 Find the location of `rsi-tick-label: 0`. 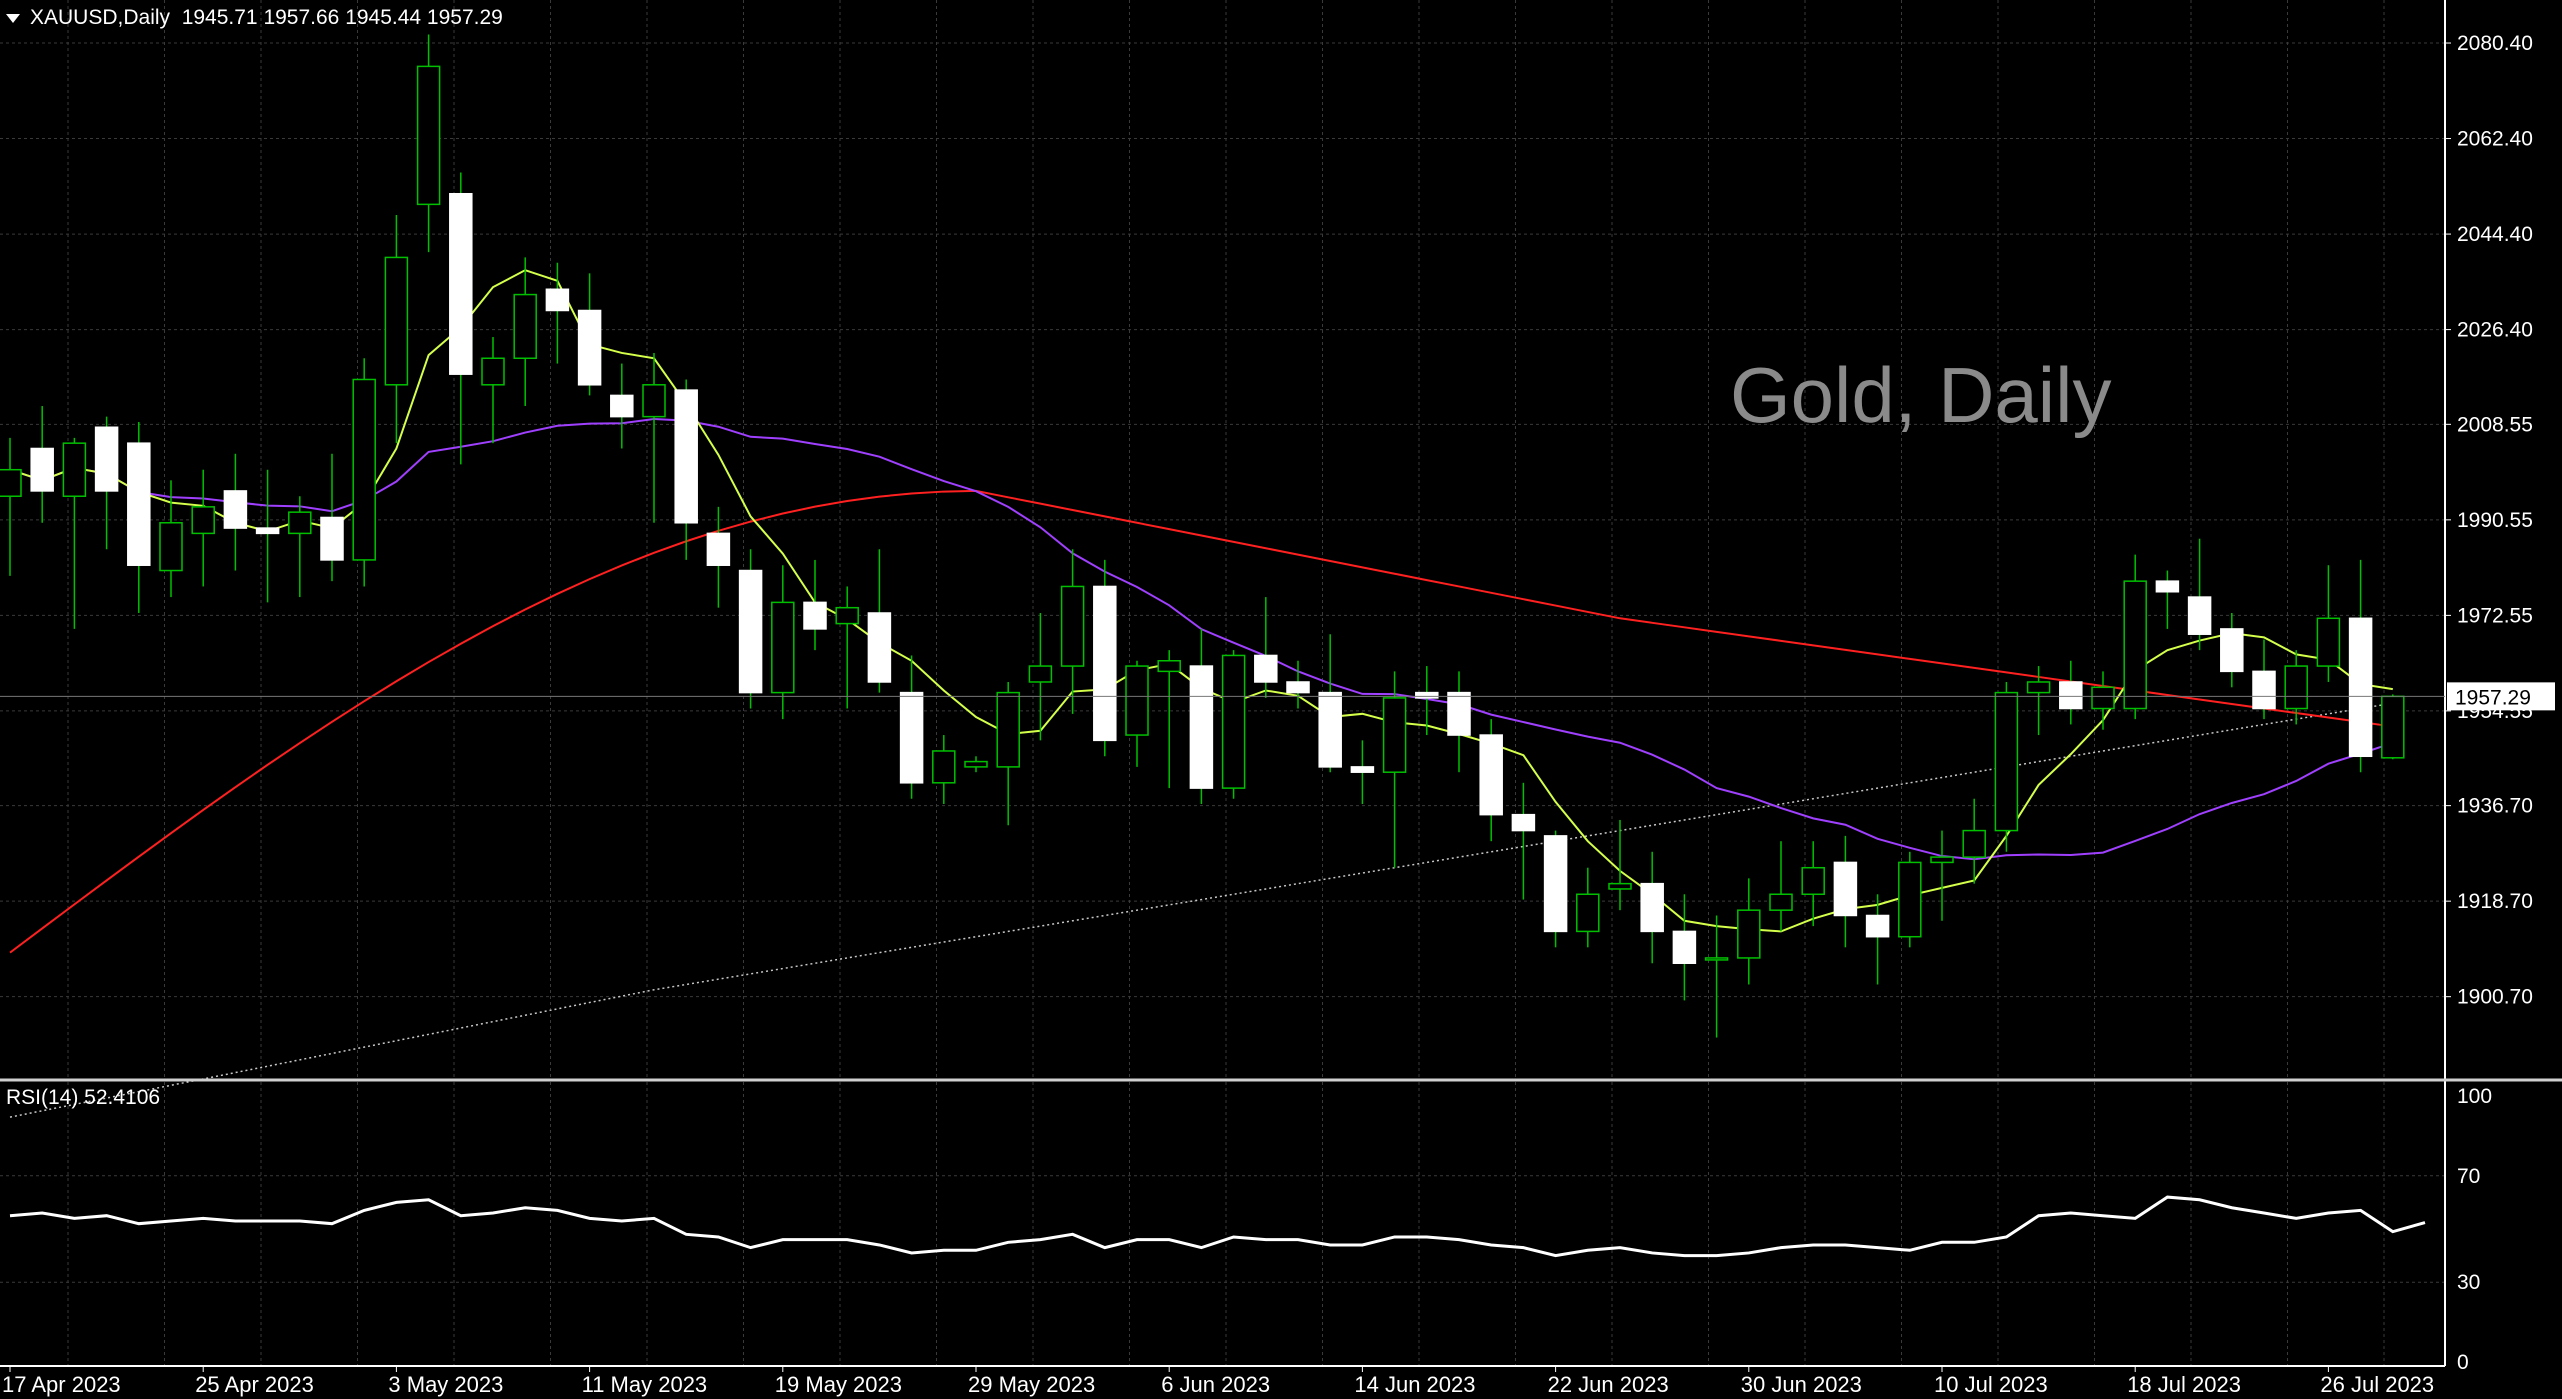

rsi-tick-label: 0 is located at coordinates (2463, 1362).